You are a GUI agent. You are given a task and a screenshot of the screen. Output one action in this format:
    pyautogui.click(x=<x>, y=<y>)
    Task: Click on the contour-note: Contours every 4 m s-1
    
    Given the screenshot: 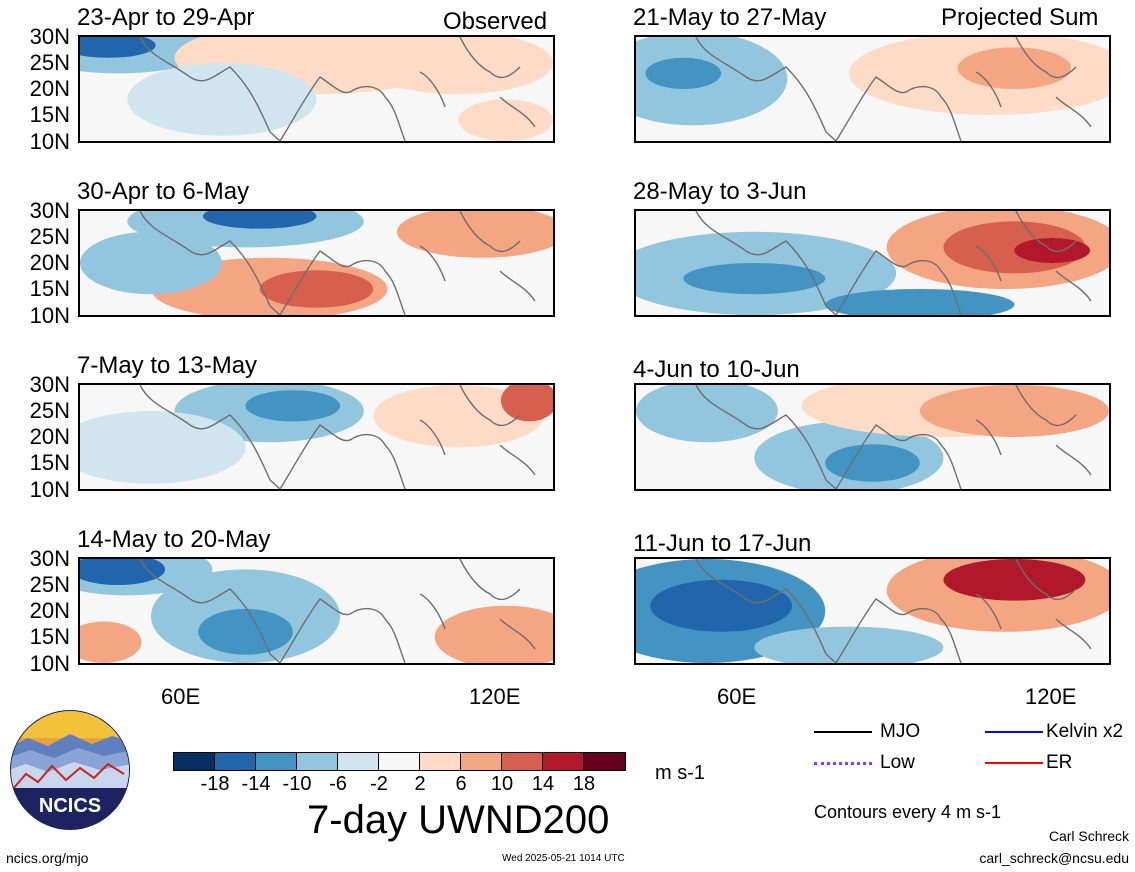 What is the action you would take?
    pyautogui.click(x=908, y=812)
    